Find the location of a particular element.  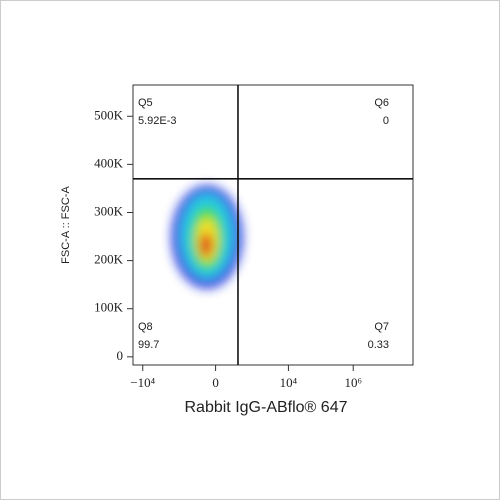

quadrant-value: 0 is located at coordinates (386, 121).